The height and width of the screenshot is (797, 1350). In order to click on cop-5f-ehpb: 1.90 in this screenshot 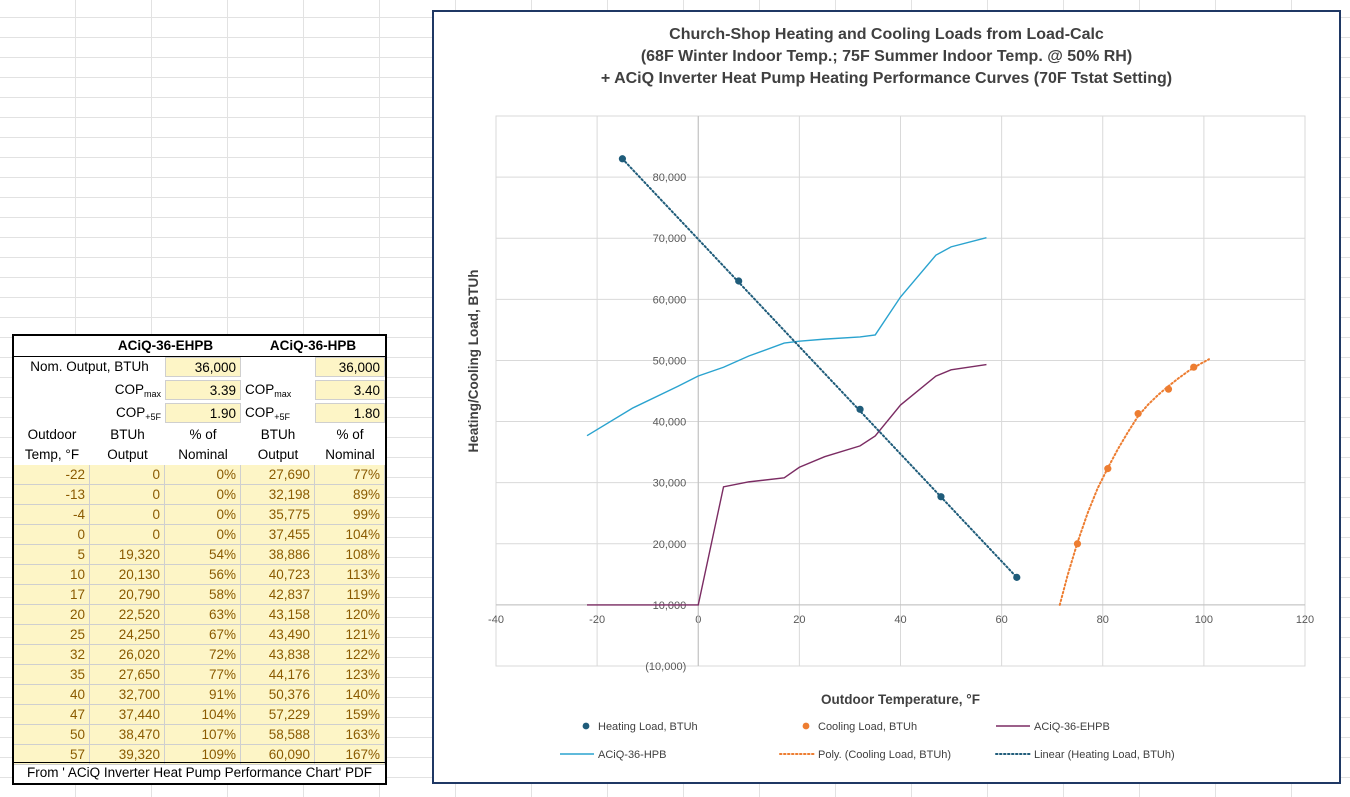, I will do `click(203, 413)`.